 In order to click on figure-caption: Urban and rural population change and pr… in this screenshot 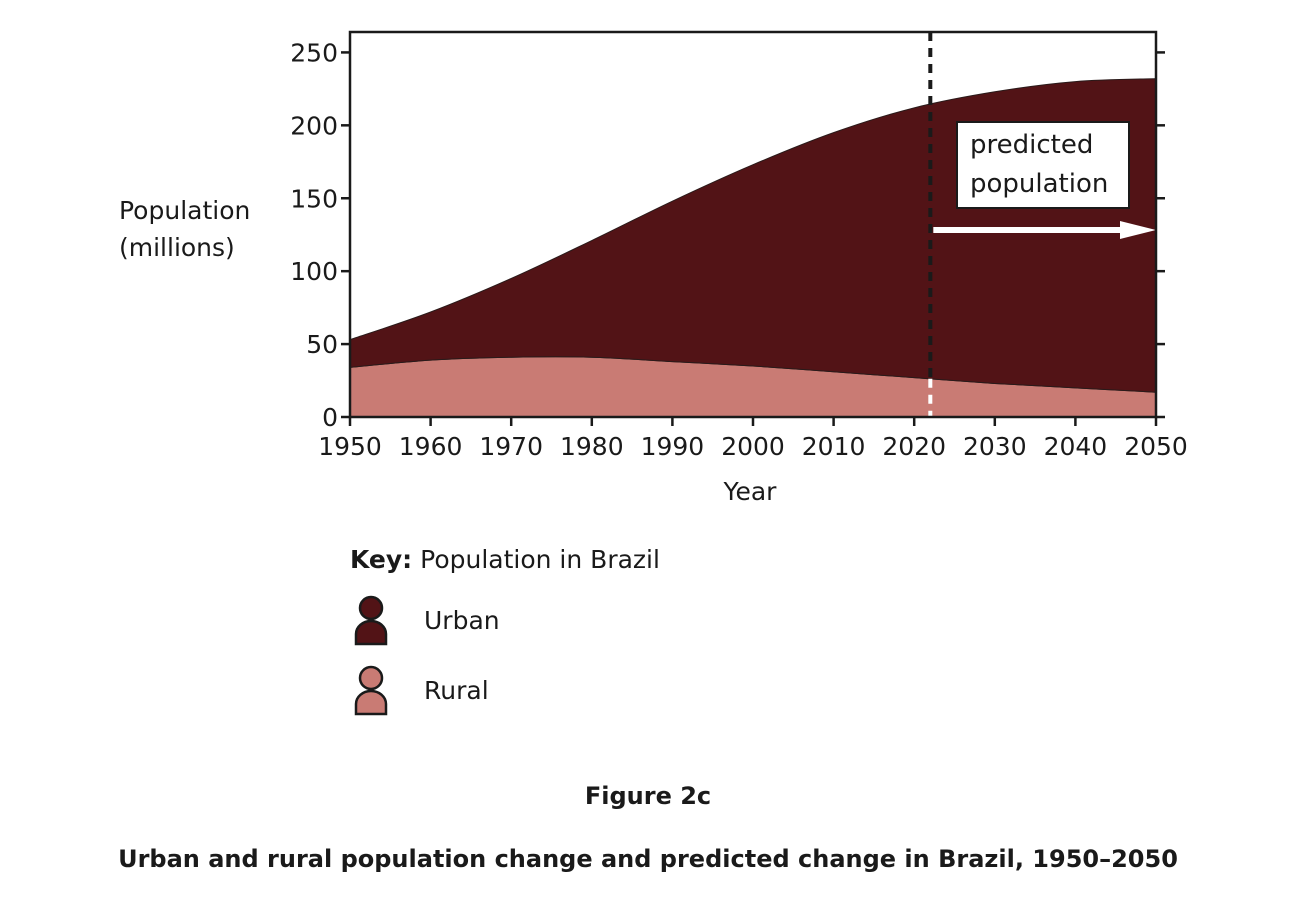, I will do `click(648, 859)`.